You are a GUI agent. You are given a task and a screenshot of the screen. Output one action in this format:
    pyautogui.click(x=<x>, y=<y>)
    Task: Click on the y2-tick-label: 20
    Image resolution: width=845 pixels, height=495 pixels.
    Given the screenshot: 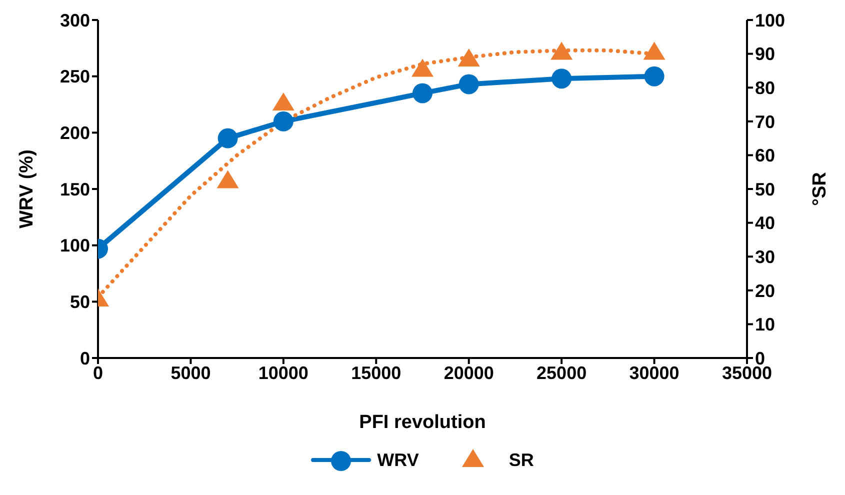 What is the action you would take?
    pyautogui.click(x=765, y=290)
    